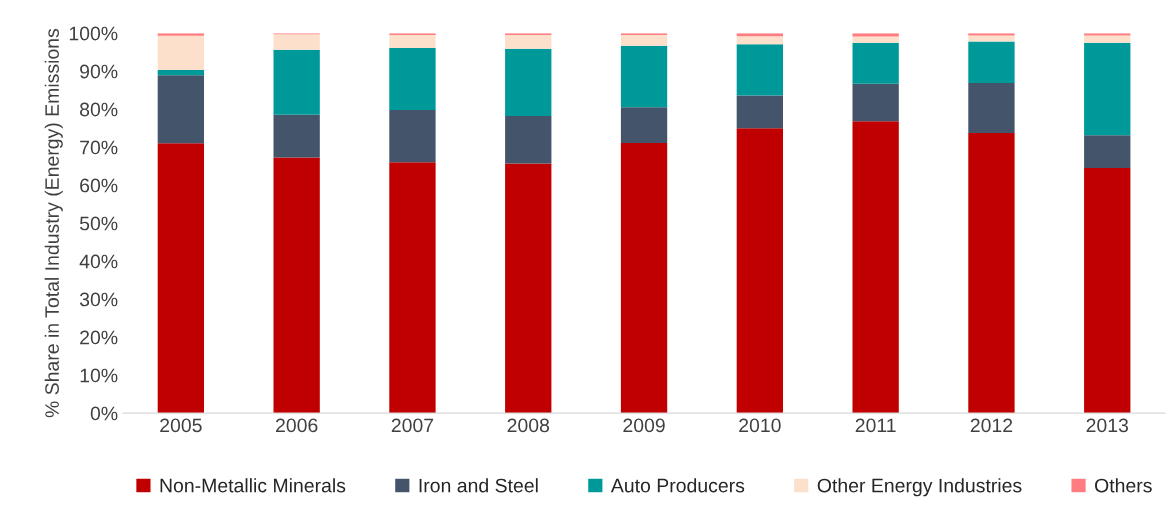 The height and width of the screenshot is (510, 1171). What do you see at coordinates (1107, 425) in the screenshot?
I see `x-tick-label: 2013` at bounding box center [1107, 425].